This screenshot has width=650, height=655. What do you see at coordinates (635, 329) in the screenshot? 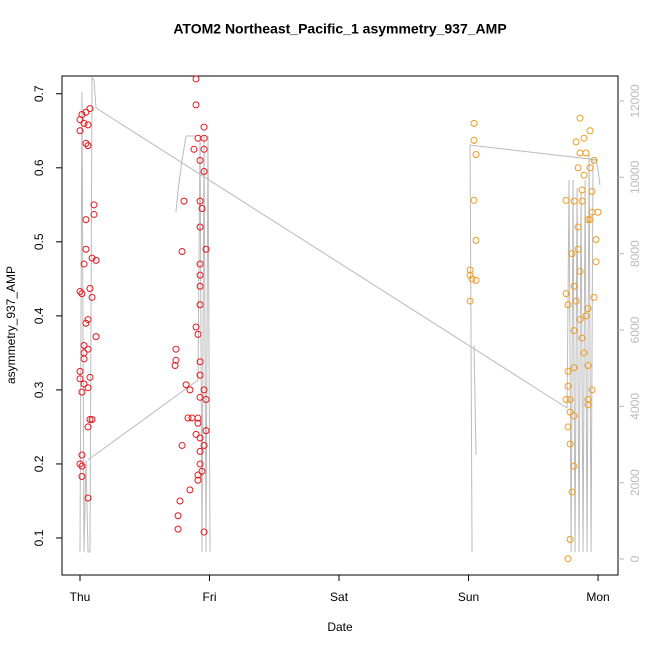
I see `y2-tick-label: 6000` at bounding box center [635, 329].